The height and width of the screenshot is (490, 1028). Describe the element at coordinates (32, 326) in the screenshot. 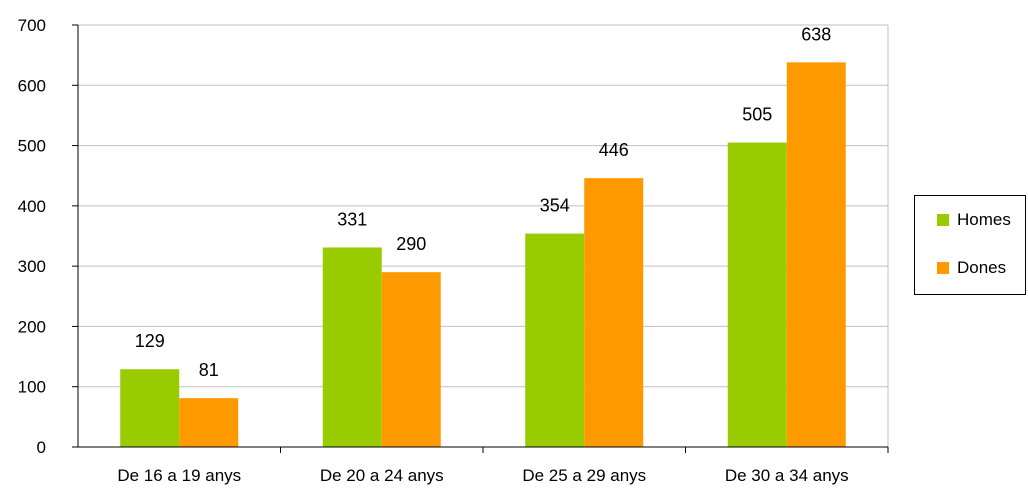

I see `y-tick-label: 200` at that location.